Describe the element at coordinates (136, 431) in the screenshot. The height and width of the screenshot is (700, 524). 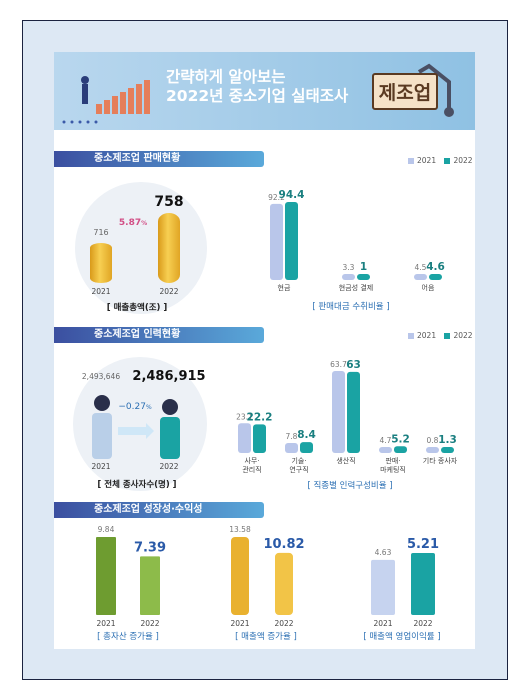
I see `arrow-icon` at that location.